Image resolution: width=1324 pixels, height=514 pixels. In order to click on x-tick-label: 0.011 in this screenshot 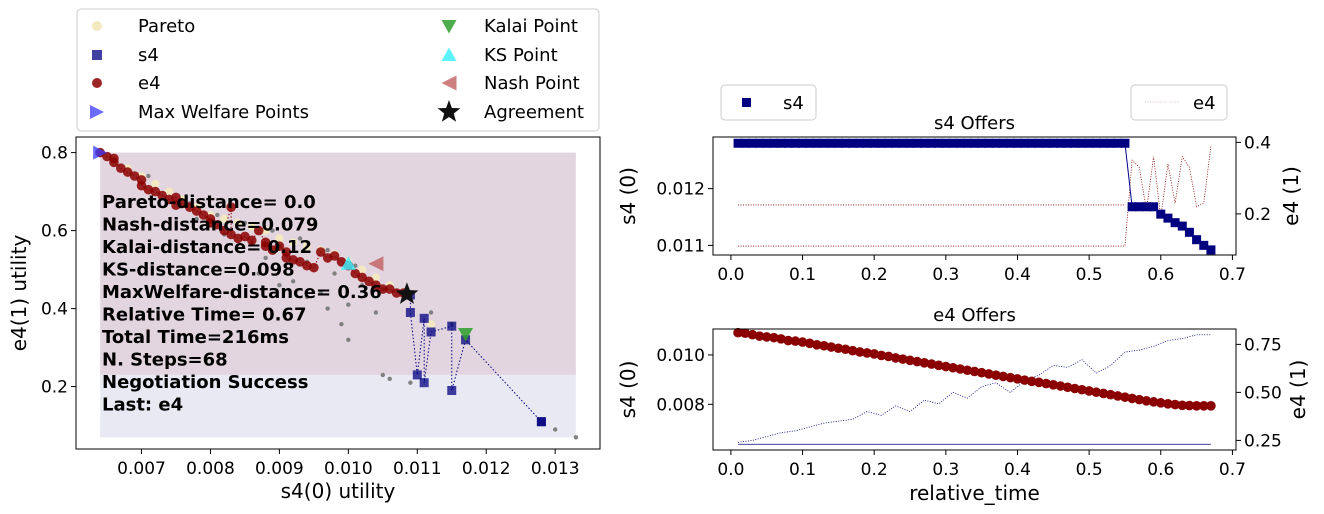, I will do `click(417, 469)`.